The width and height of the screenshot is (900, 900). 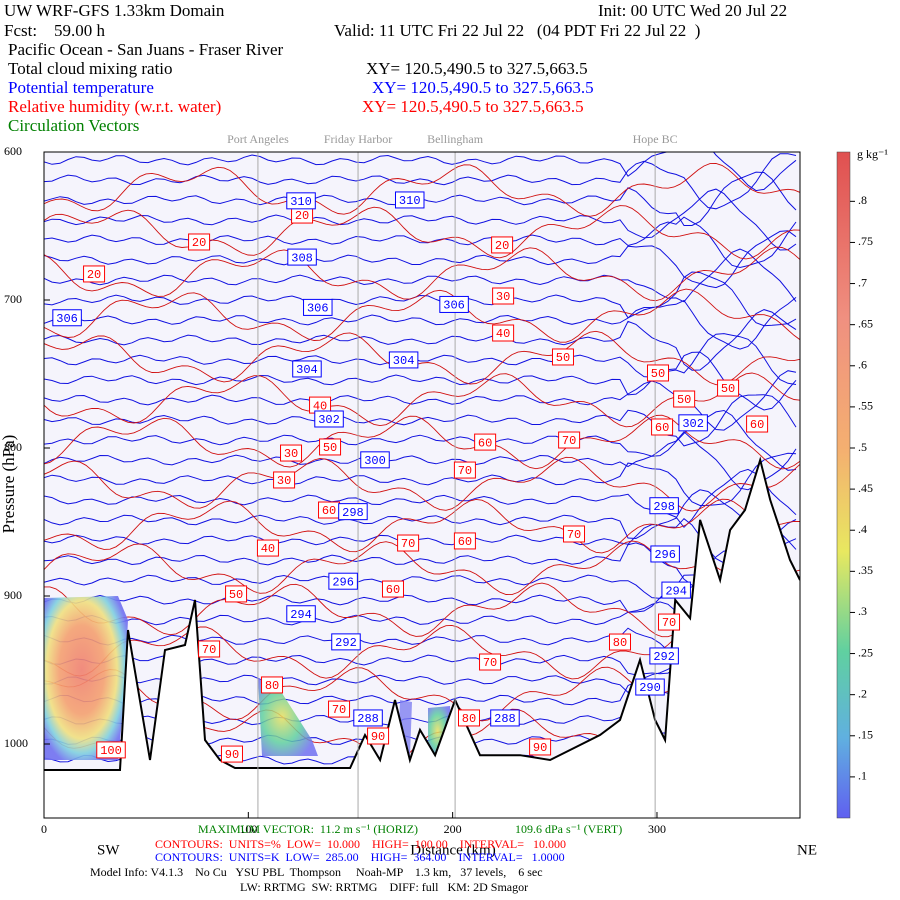 What do you see at coordinates (73, 125) in the screenshot?
I see `field-name: Circulation Vectors` at bounding box center [73, 125].